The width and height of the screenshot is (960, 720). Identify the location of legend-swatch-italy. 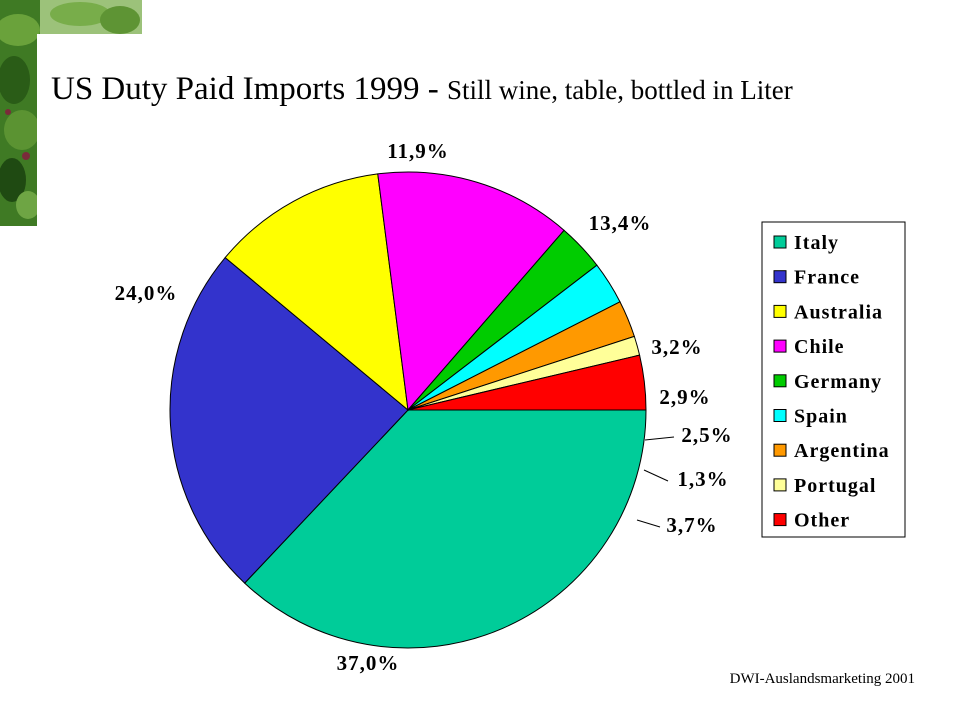
(780, 242).